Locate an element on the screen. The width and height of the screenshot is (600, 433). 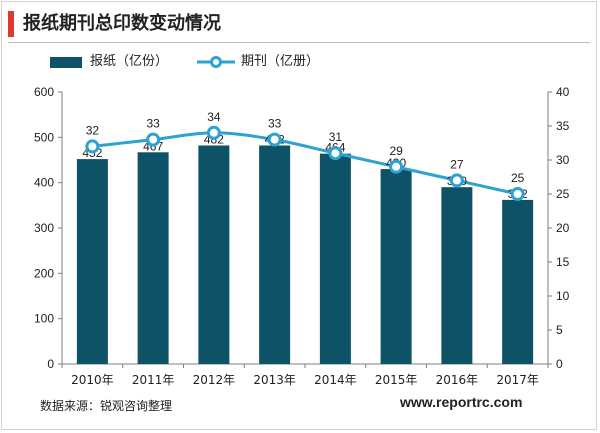
x-tick-label: 2014年 is located at coordinates (335, 380).